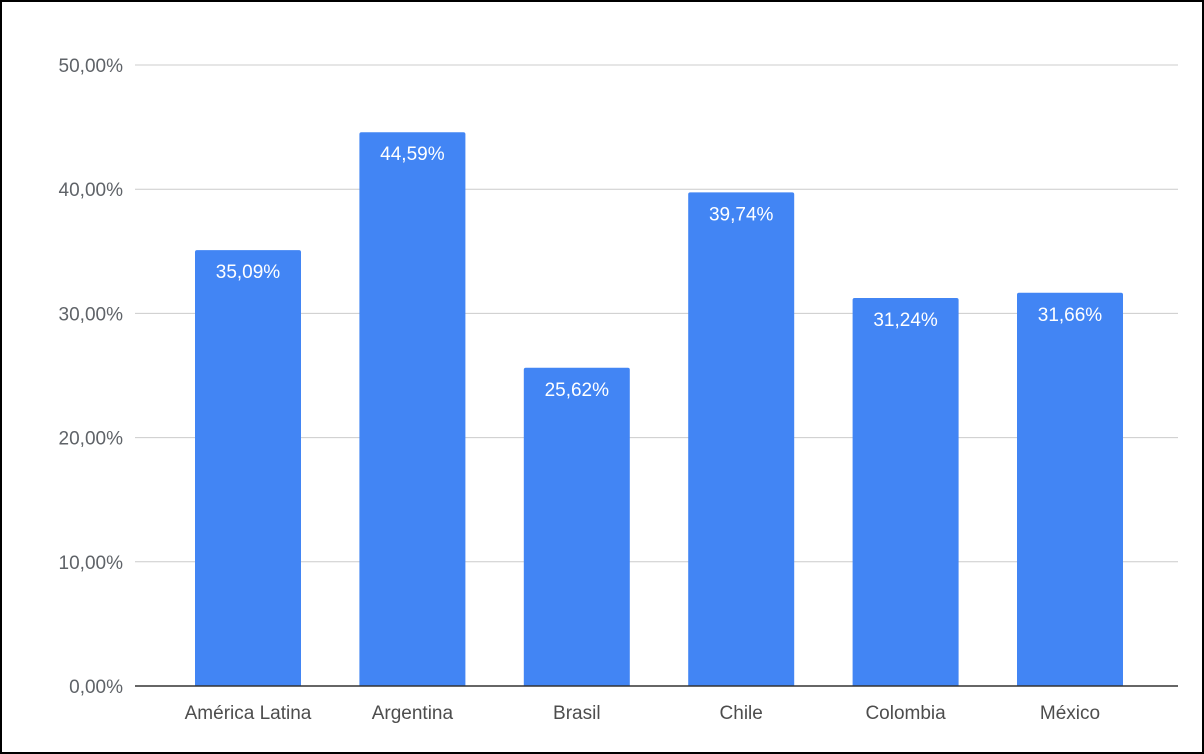  Describe the element at coordinates (248, 713) in the screenshot. I see `x-category-label: América Latina` at that location.